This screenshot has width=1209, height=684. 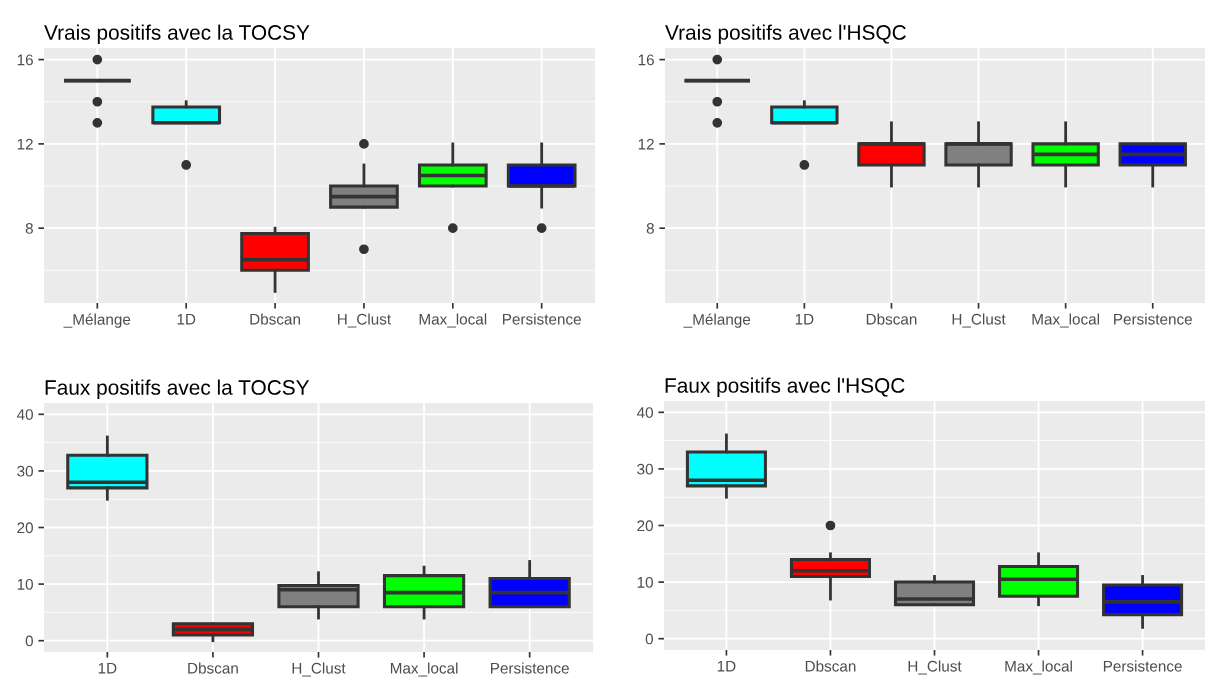 What do you see at coordinates (785, 387) in the screenshot?
I see `chart-title: Faux positifs avec l'HSQC` at bounding box center [785, 387].